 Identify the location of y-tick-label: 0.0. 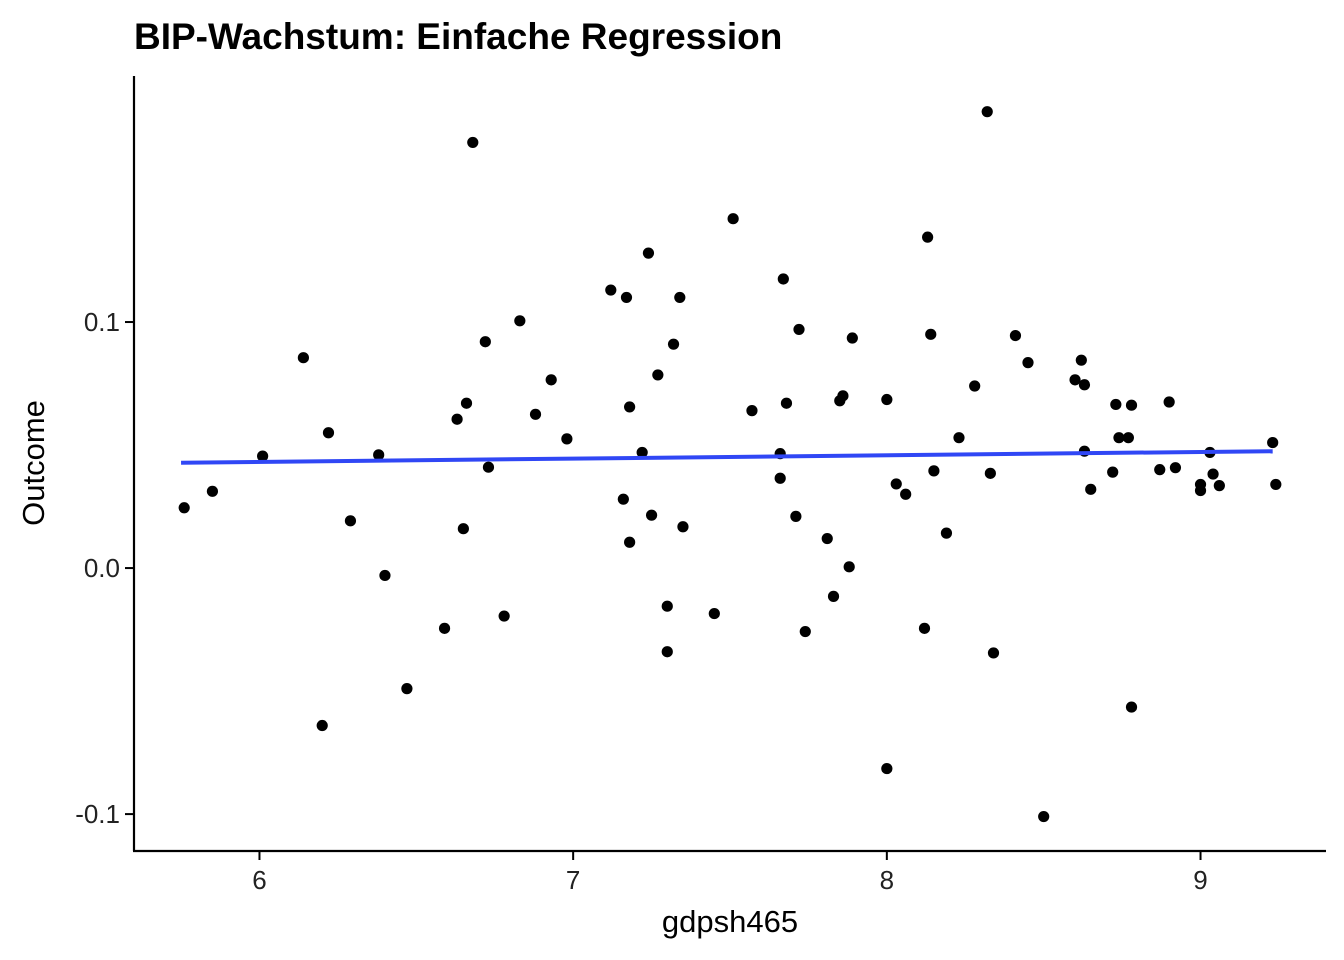
(102, 568).